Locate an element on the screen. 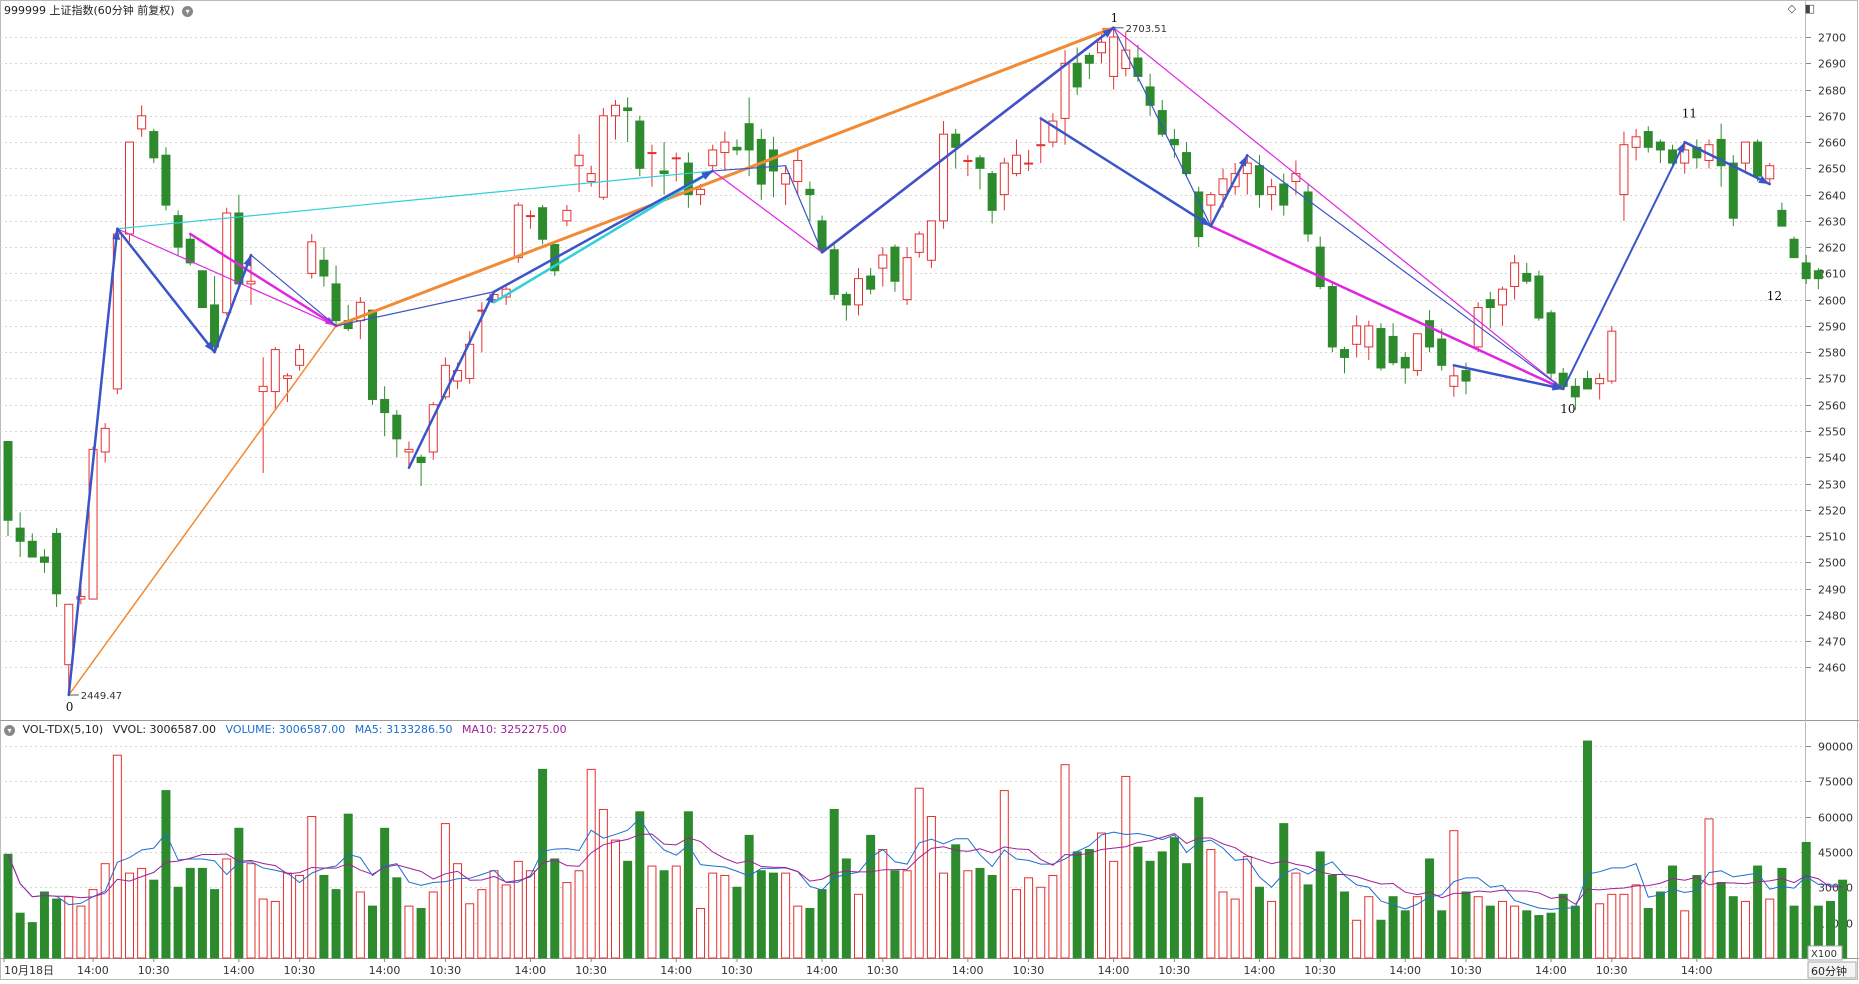 Image resolution: width=1859 pixels, height=984 pixels. chevron-down-icon: ▾ is located at coordinates (188, 11).